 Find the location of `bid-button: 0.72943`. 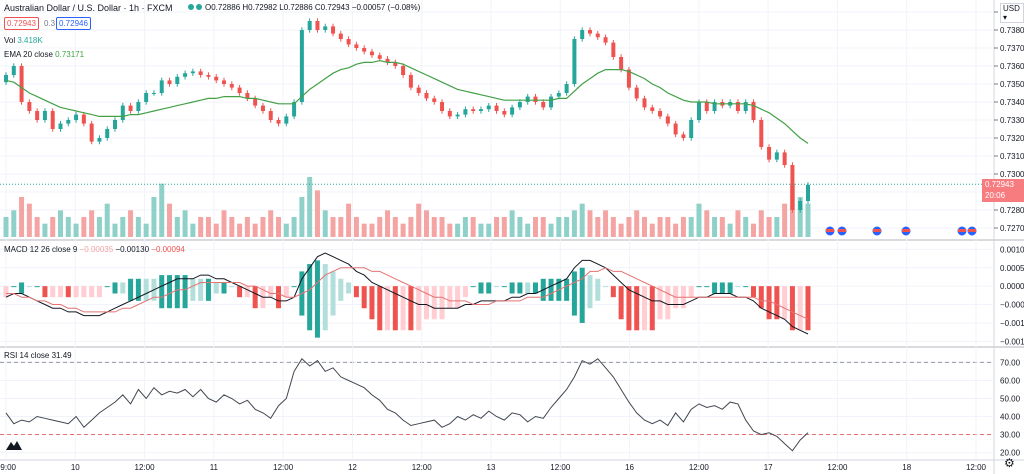

bid-button: 0.72943 is located at coordinates (21, 23).